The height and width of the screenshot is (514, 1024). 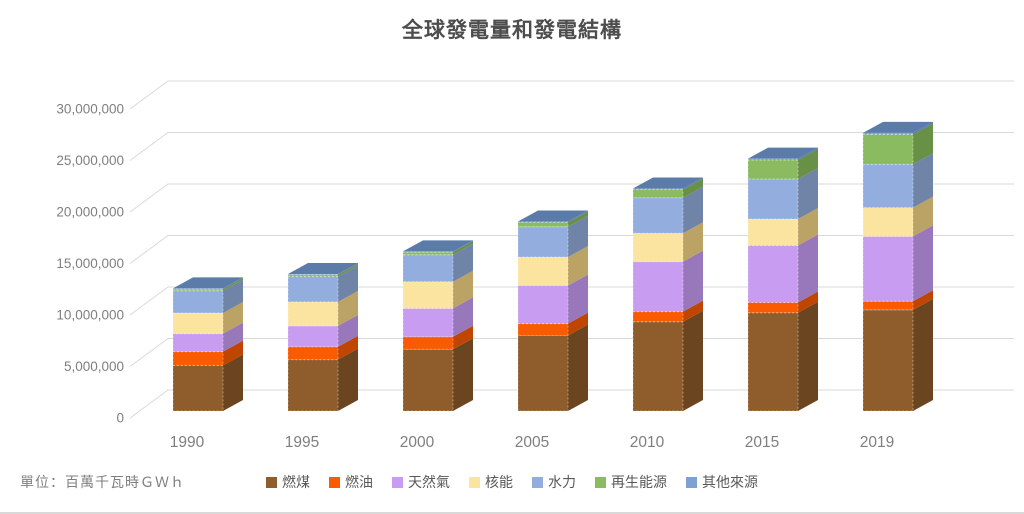 I want to click on x-axis-tick-label: 2019, so click(x=877, y=442).